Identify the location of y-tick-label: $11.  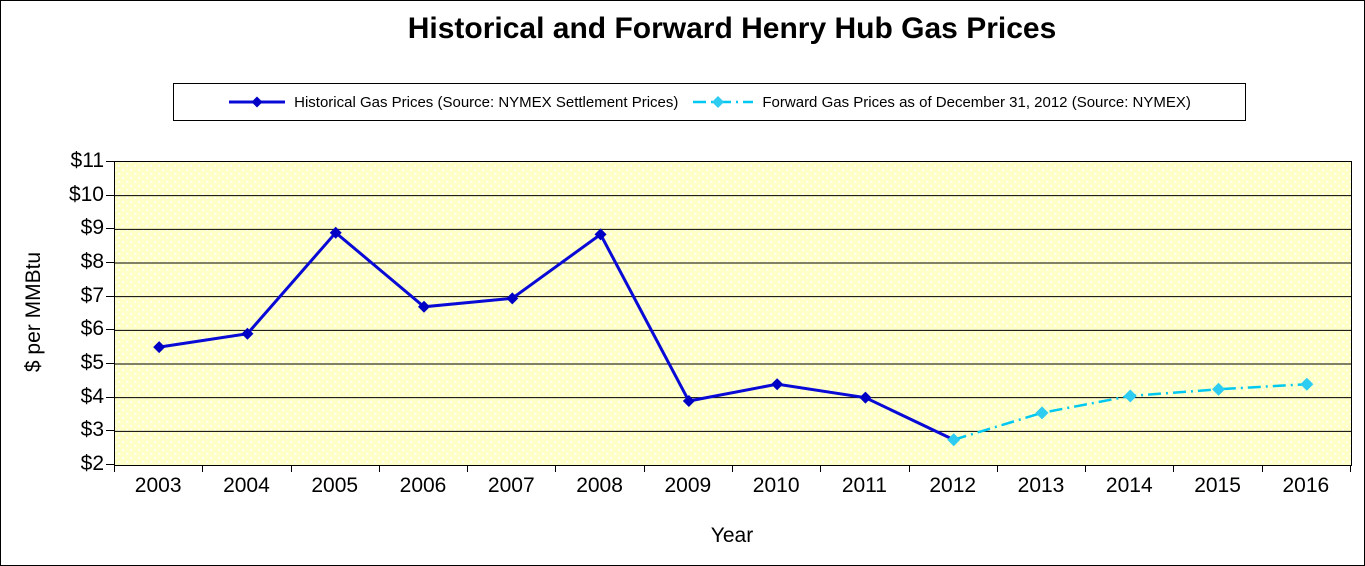
(87, 160).